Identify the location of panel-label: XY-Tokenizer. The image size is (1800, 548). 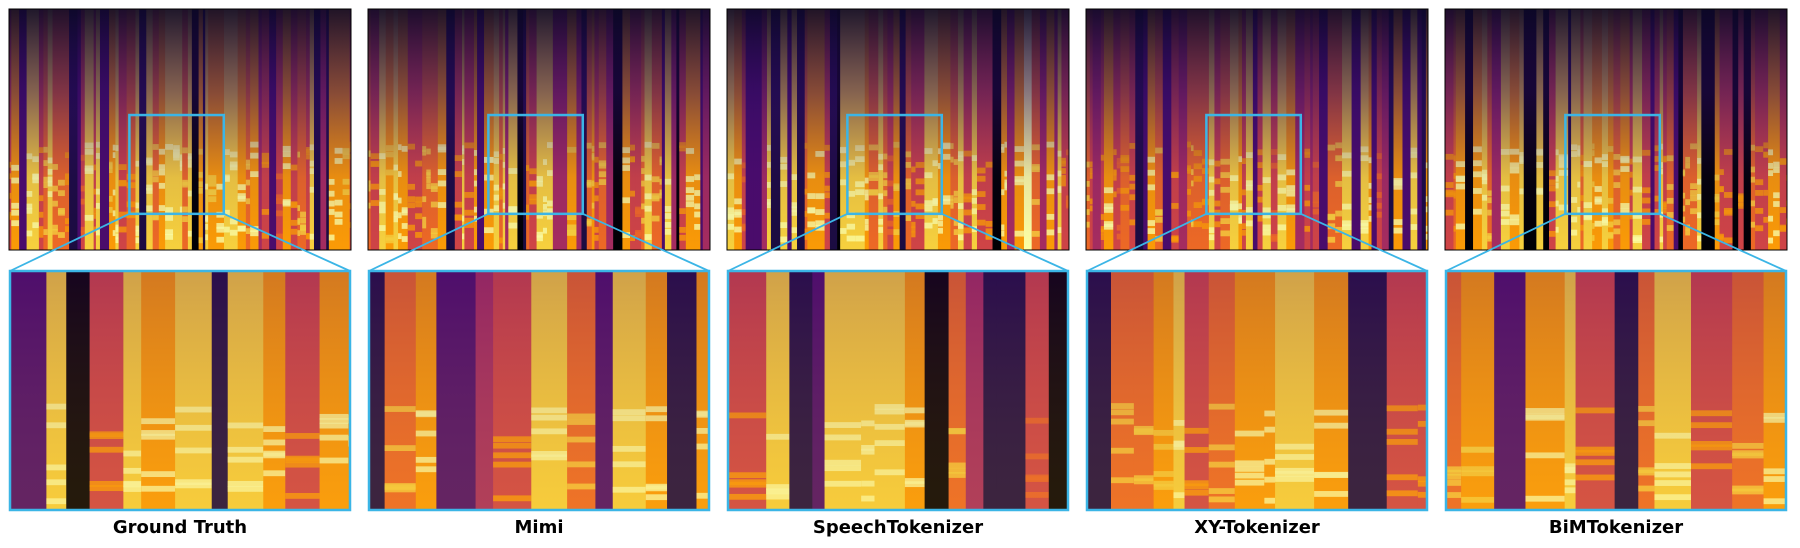
(1257, 527).